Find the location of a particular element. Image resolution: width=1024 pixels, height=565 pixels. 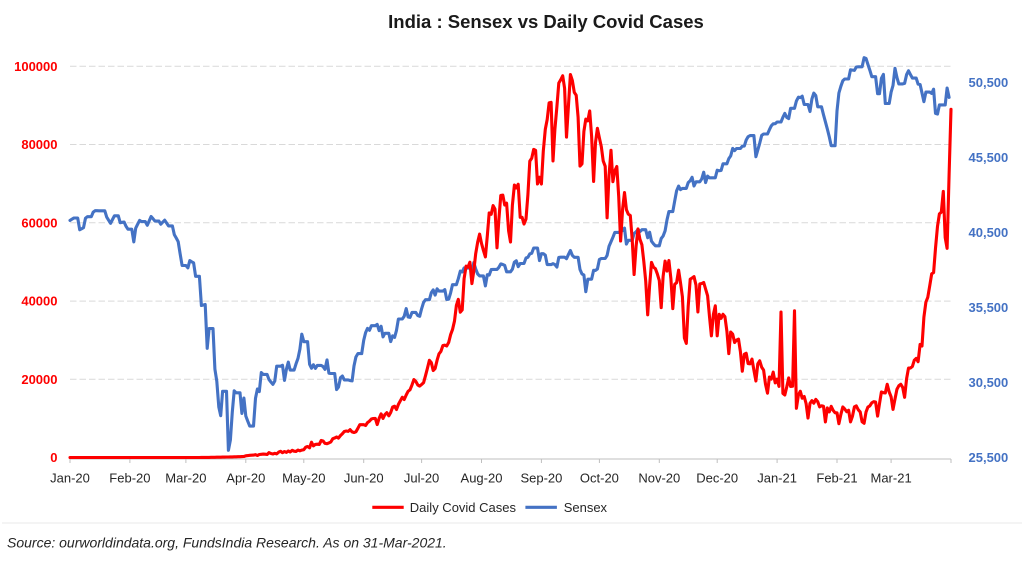

svg-text: Jan-21 is located at coordinates (777, 478).